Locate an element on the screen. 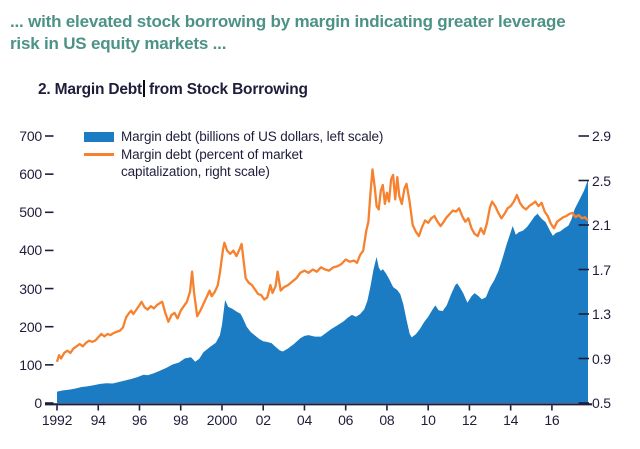 The width and height of the screenshot is (640, 449). x-axis-tick-label: 06 is located at coordinates (346, 420).